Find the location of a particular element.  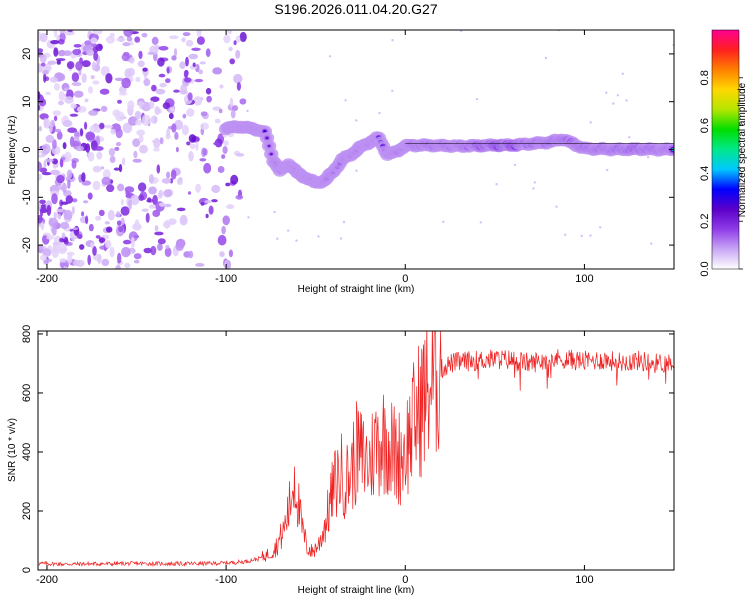

colorbar-tick-label: 0.0 is located at coordinates (705, 268).